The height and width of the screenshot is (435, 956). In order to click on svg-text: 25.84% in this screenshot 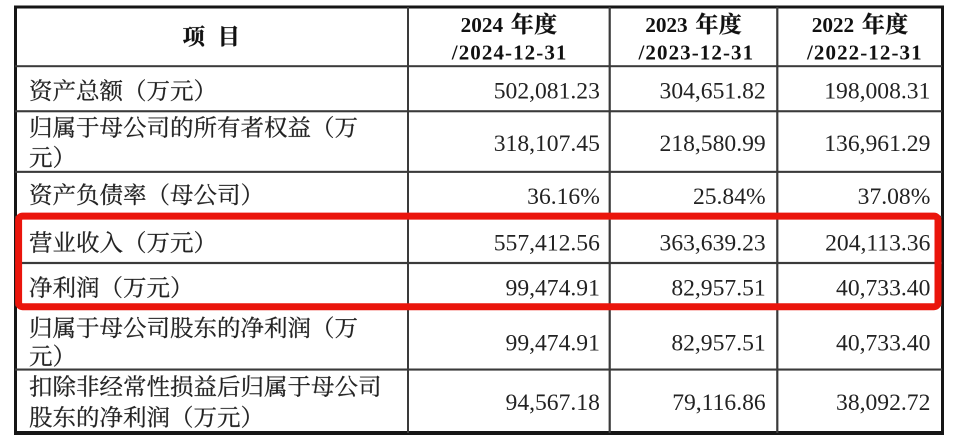, I will do `click(729, 197)`.